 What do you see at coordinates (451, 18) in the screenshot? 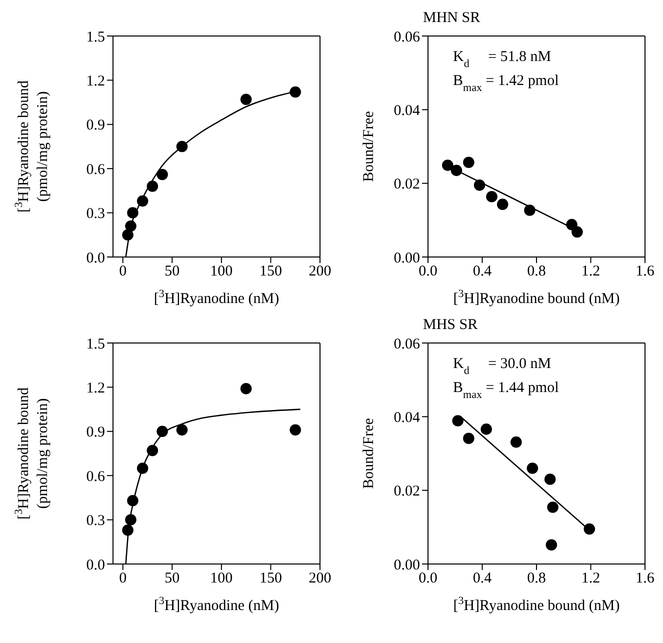
I see `chart-title: MHN SR` at bounding box center [451, 18].